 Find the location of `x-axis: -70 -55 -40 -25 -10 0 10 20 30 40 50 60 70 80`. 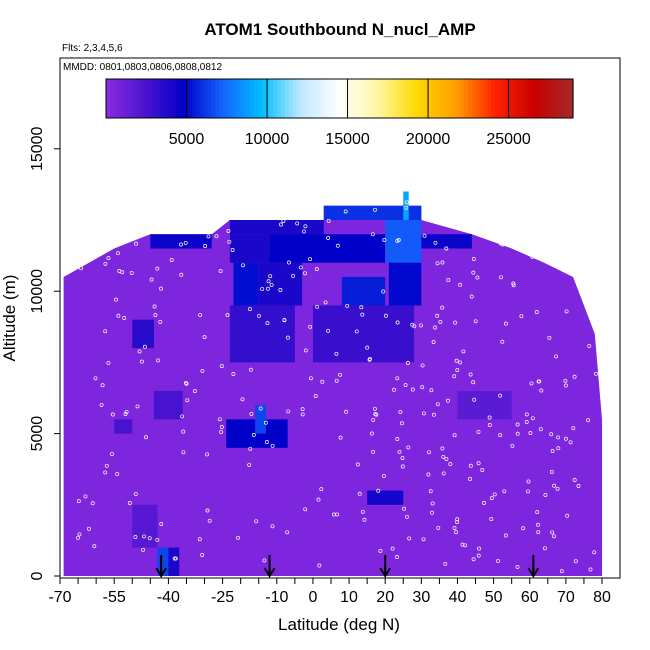

x-axis: -70 -55 -40 -25 -10 0 10 20 30 40 50 60 70 80 is located at coordinates (329, 592).